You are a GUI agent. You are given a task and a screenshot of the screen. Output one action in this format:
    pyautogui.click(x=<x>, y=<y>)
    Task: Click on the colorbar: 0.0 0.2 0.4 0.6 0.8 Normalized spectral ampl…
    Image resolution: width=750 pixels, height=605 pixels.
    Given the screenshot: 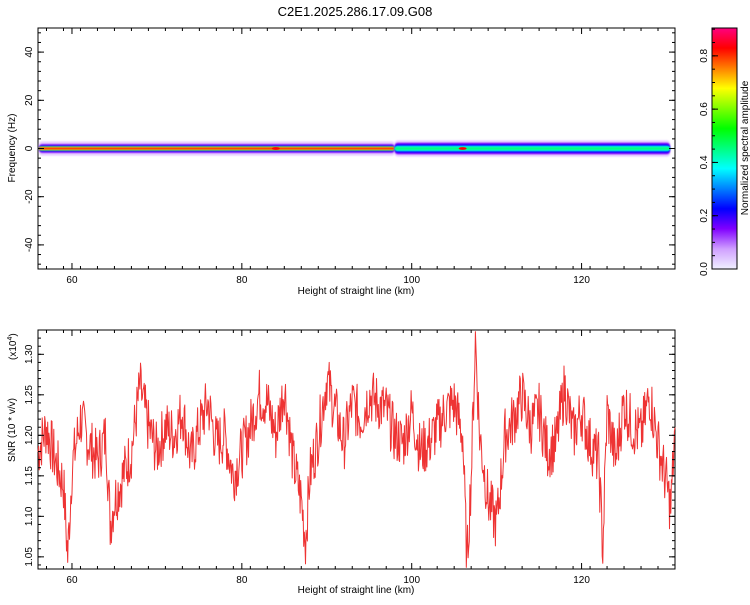 What is the action you would take?
    pyautogui.click(x=724, y=151)
    